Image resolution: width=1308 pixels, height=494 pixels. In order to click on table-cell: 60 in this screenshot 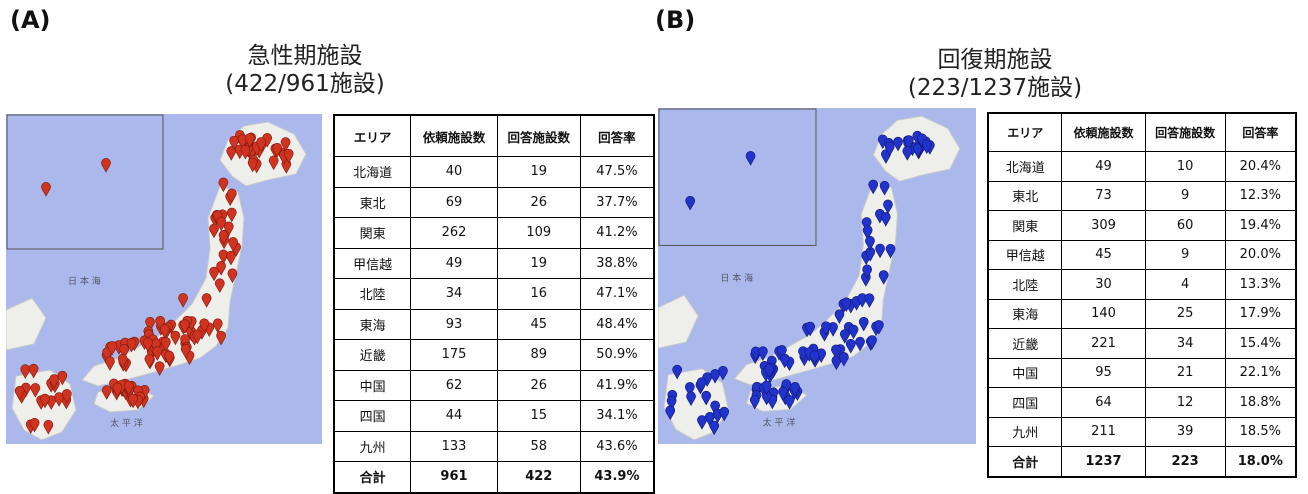, I will do `click(1185, 225)`.